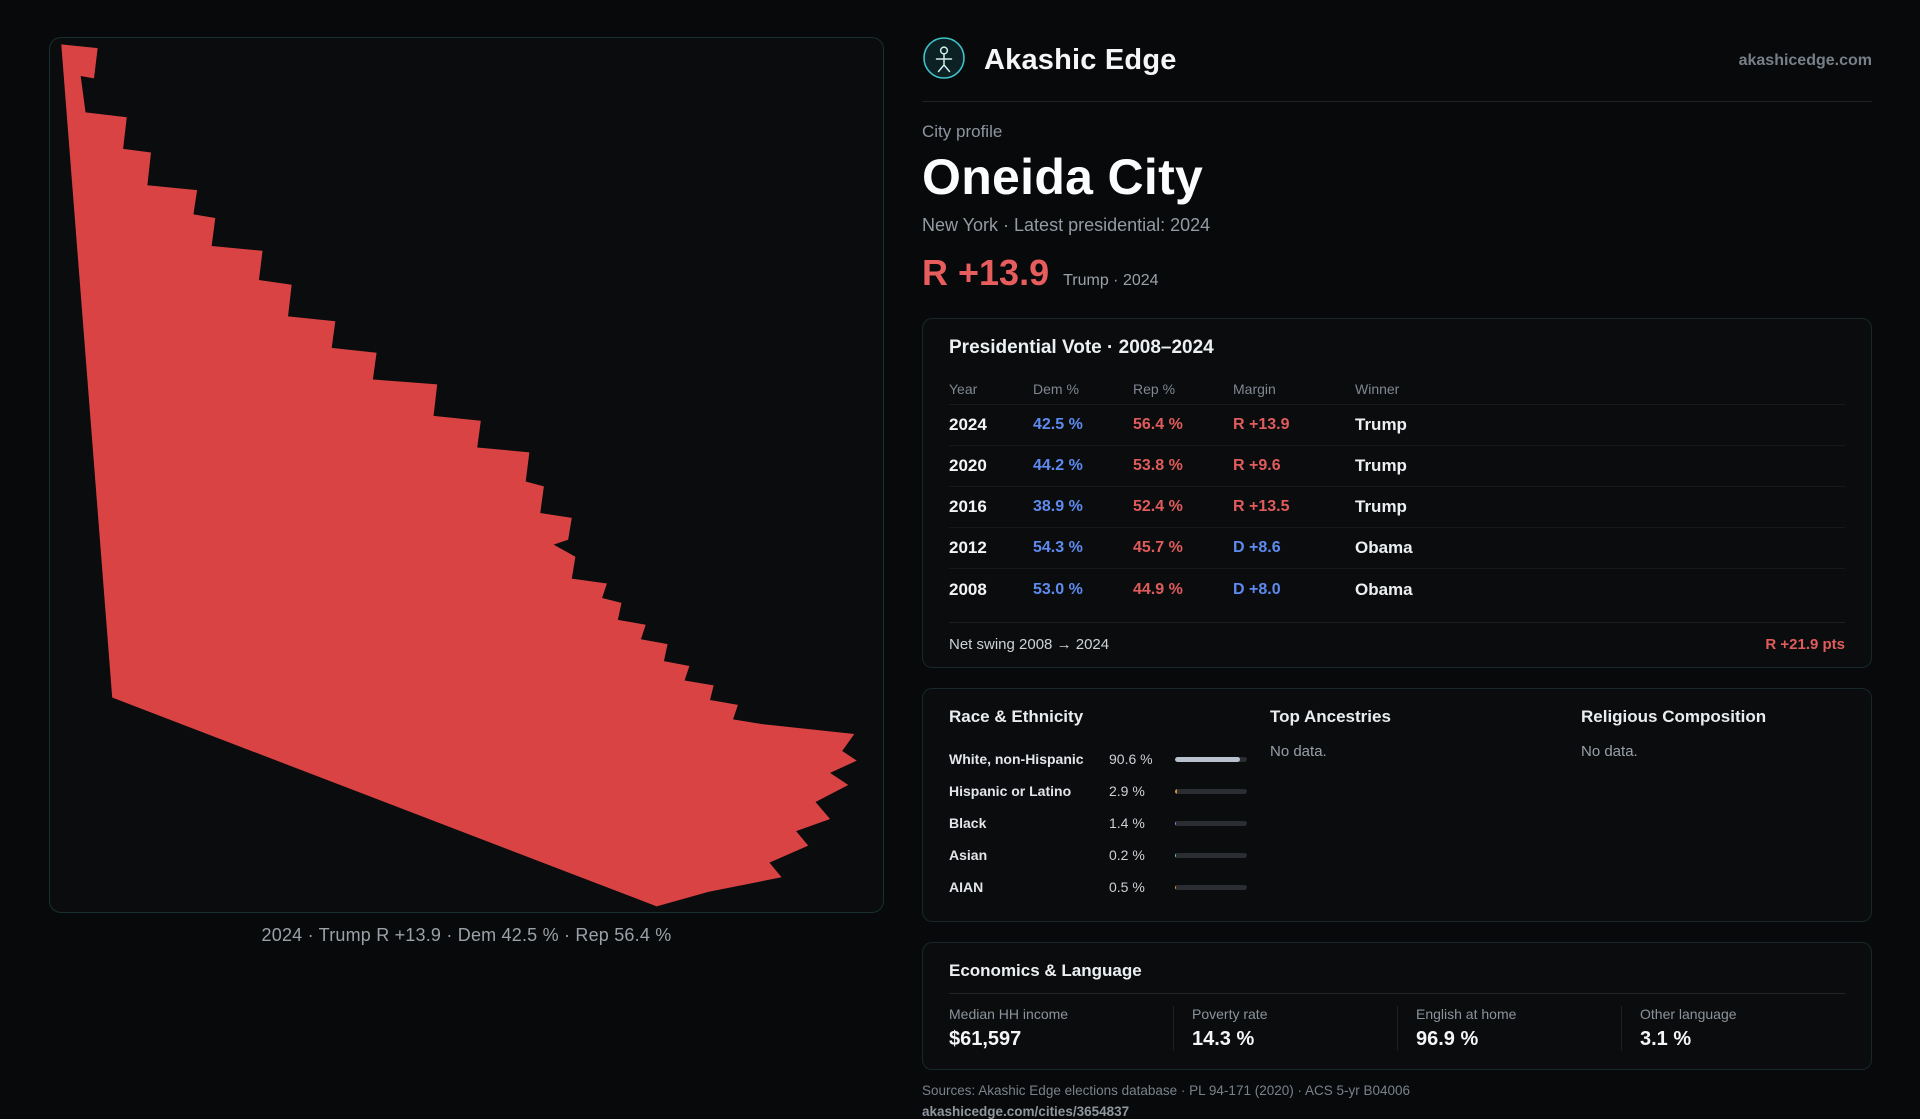 Image resolution: width=1920 pixels, height=1119 pixels. I want to click on page-subtitle: New York · Latest presidential: 2024, so click(1066, 225).